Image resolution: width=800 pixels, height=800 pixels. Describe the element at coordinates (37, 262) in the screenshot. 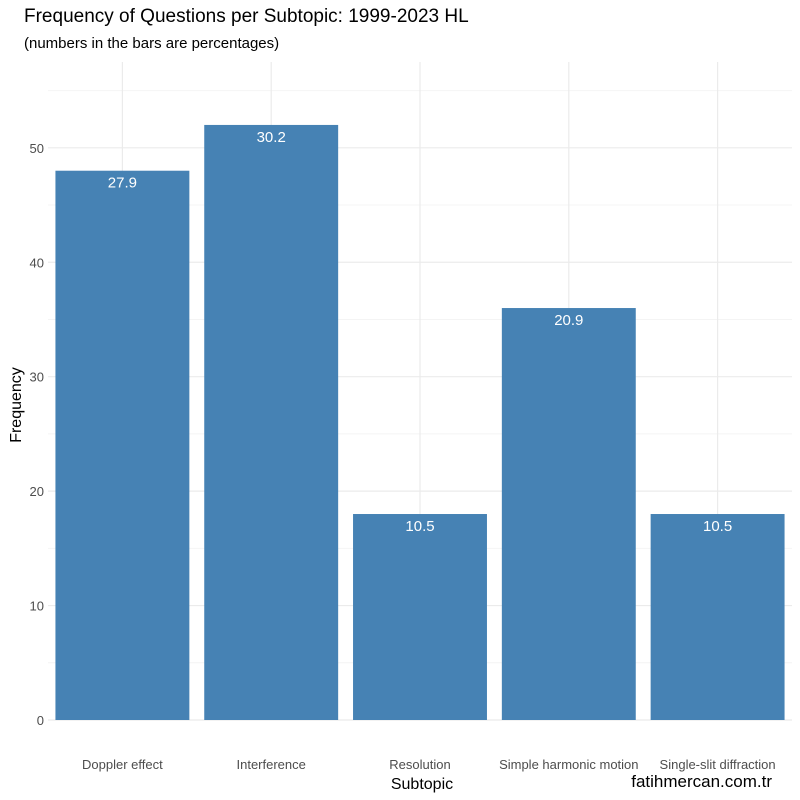

I see `y-tick-label: 40` at that location.